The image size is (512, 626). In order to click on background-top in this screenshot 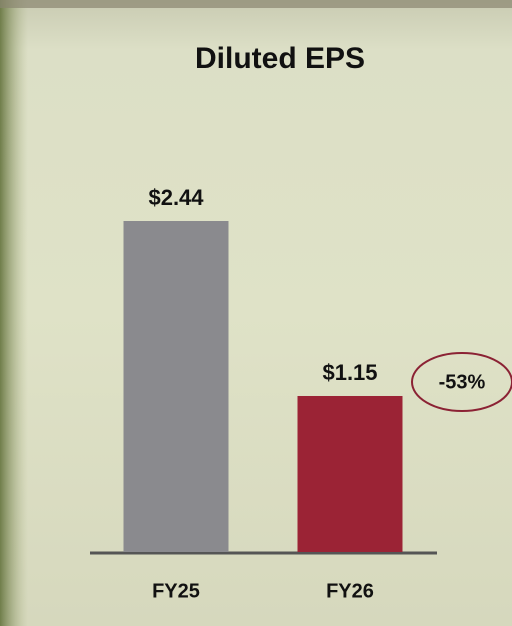, I will do `click(256, 4)`.